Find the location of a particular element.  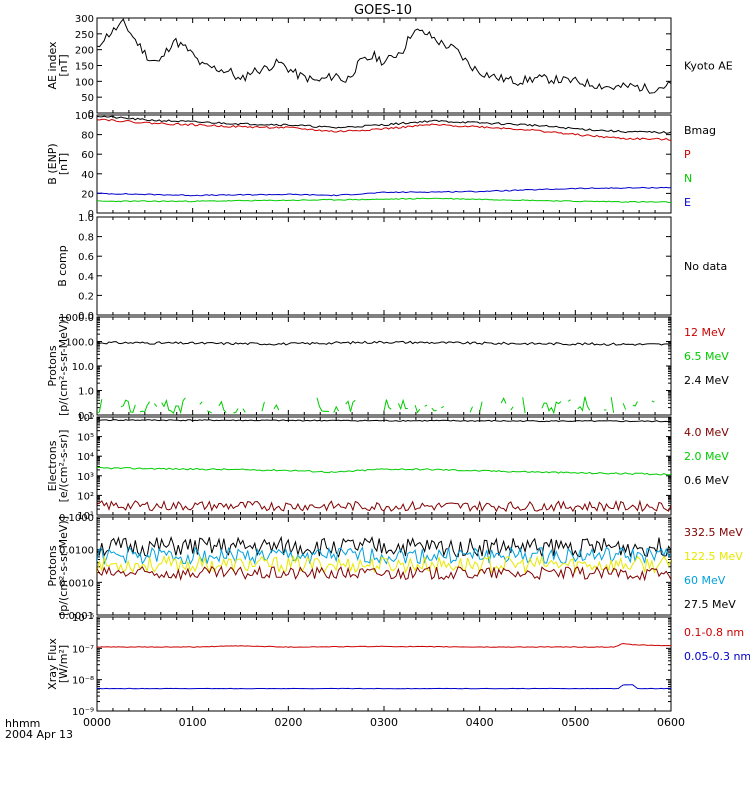

panel-benp: 0 20 40 60 80 100 B (ENP)[nT] Bmag PNE is located at coordinates (381, 165).